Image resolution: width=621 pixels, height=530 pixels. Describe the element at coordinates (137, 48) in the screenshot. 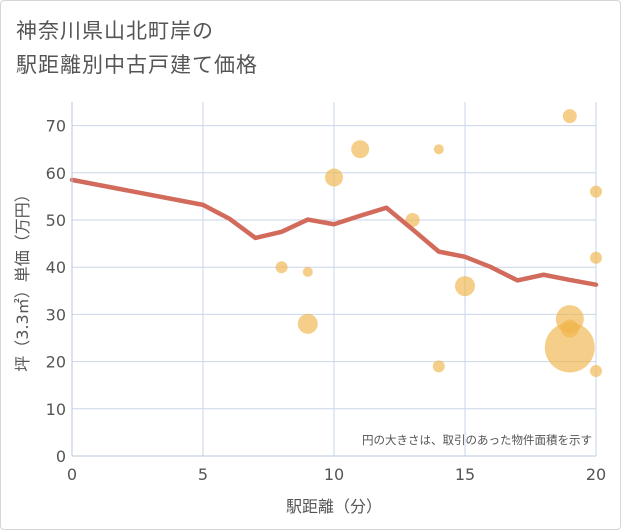

I see `chart-title: 神奈川県山北町岸の 駅距離別中古戸建て価格` at that location.